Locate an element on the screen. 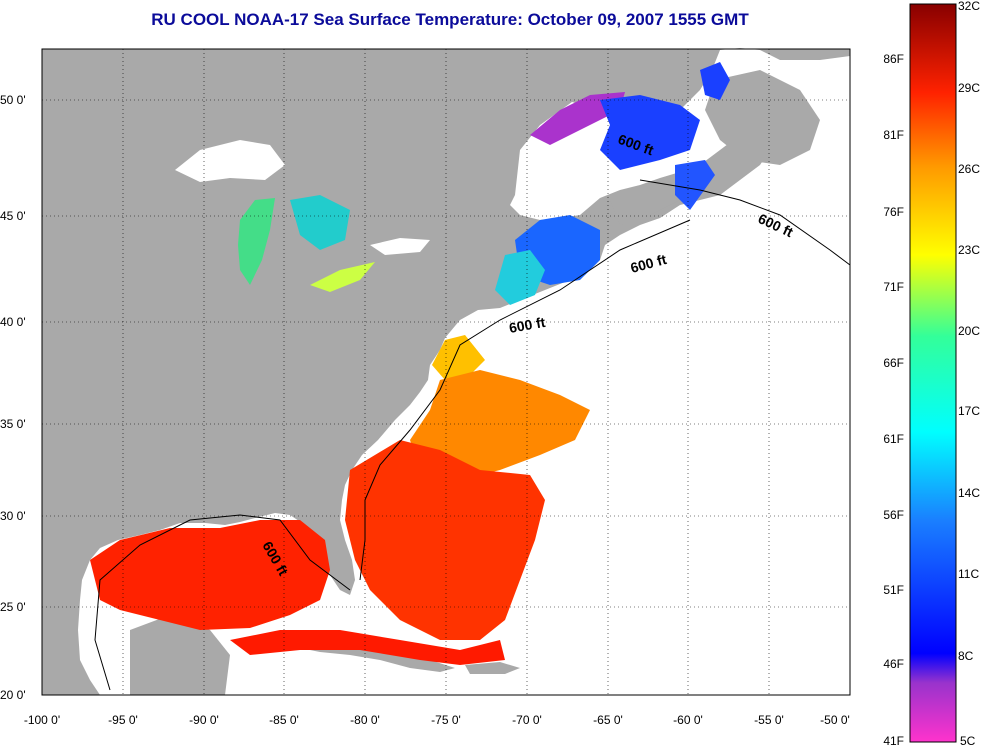 The image size is (984, 754). sst-cape-cod-cyan is located at coordinates (520, 277).